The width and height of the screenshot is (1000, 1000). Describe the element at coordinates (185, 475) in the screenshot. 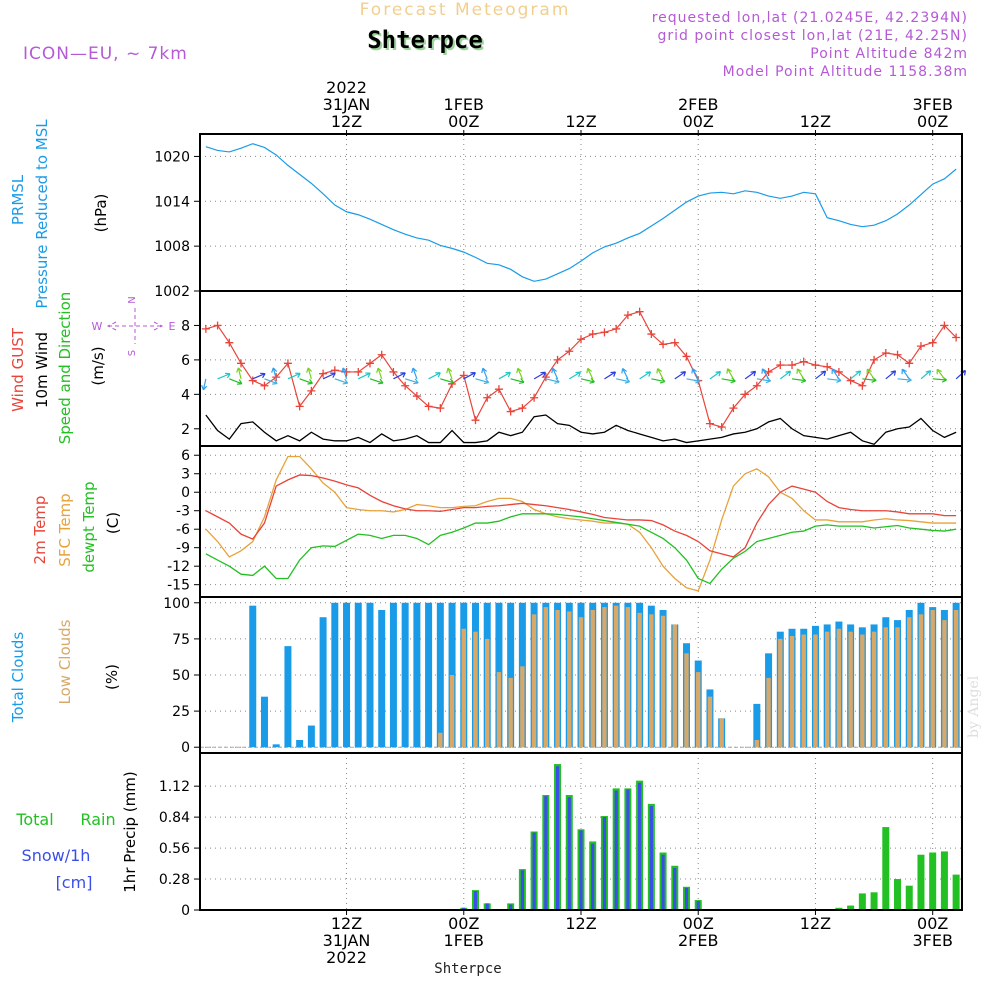

I see `temperature-ytick-label: 3` at that location.